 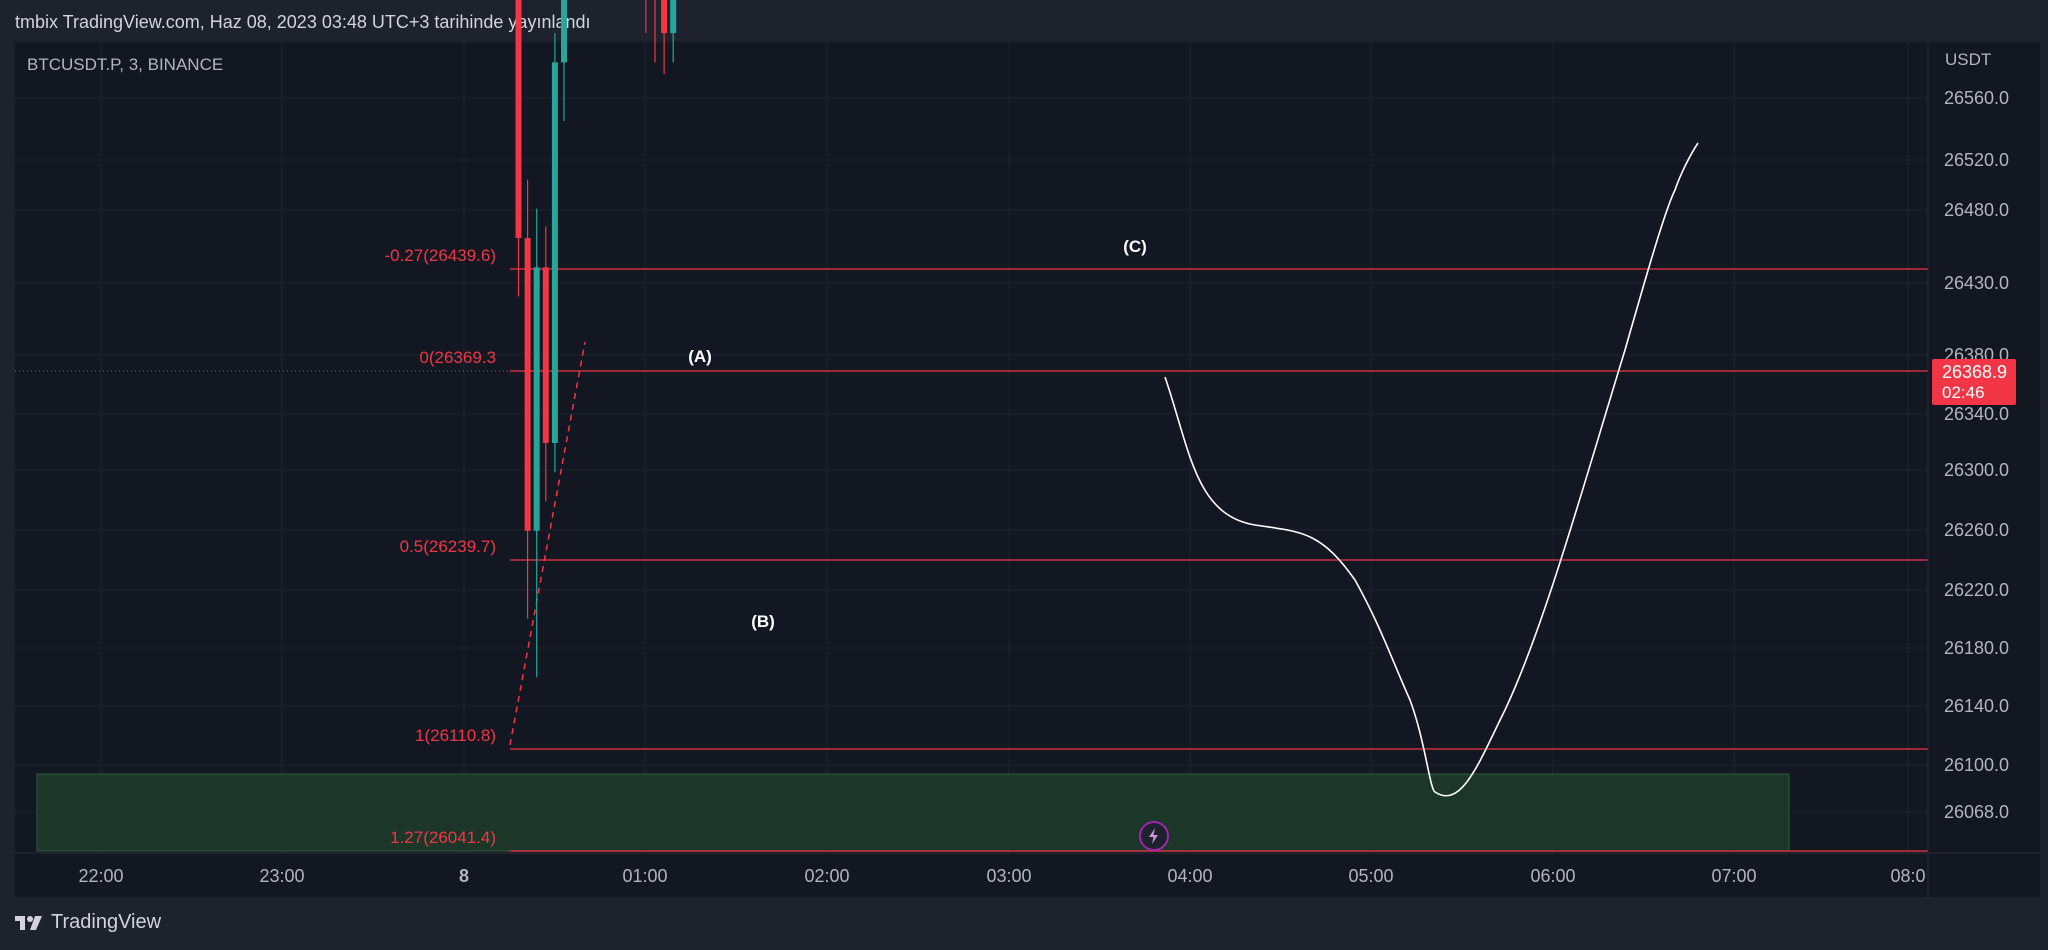 What do you see at coordinates (700, 356) in the screenshot?
I see `wave-label: (A)` at bounding box center [700, 356].